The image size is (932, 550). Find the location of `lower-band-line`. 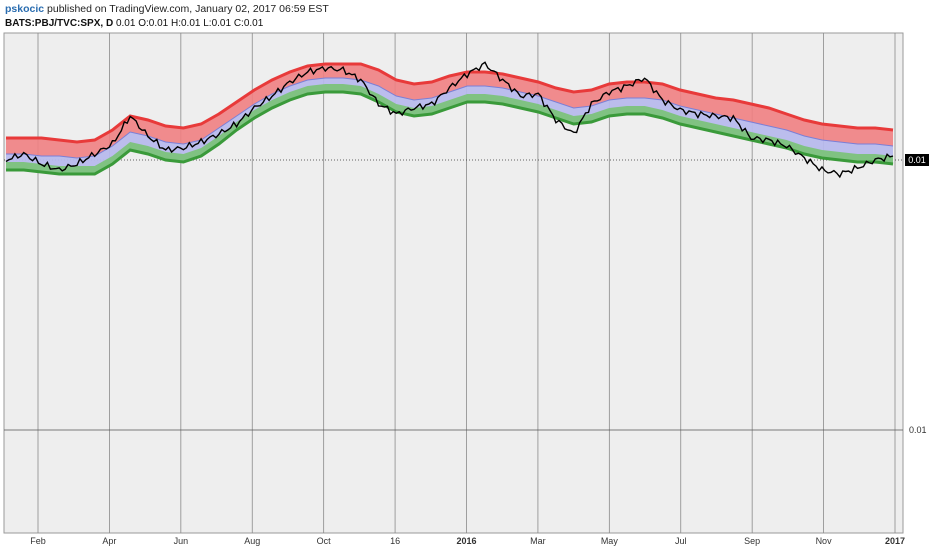

lower-band-line is located at coordinates (450, 133).